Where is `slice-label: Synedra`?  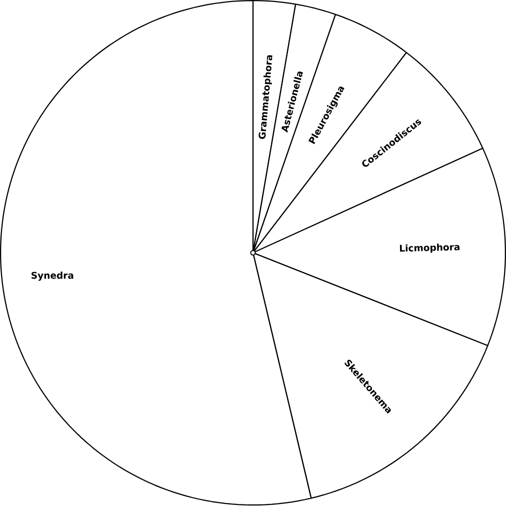
slice-label: Synedra is located at coordinates (53, 276).